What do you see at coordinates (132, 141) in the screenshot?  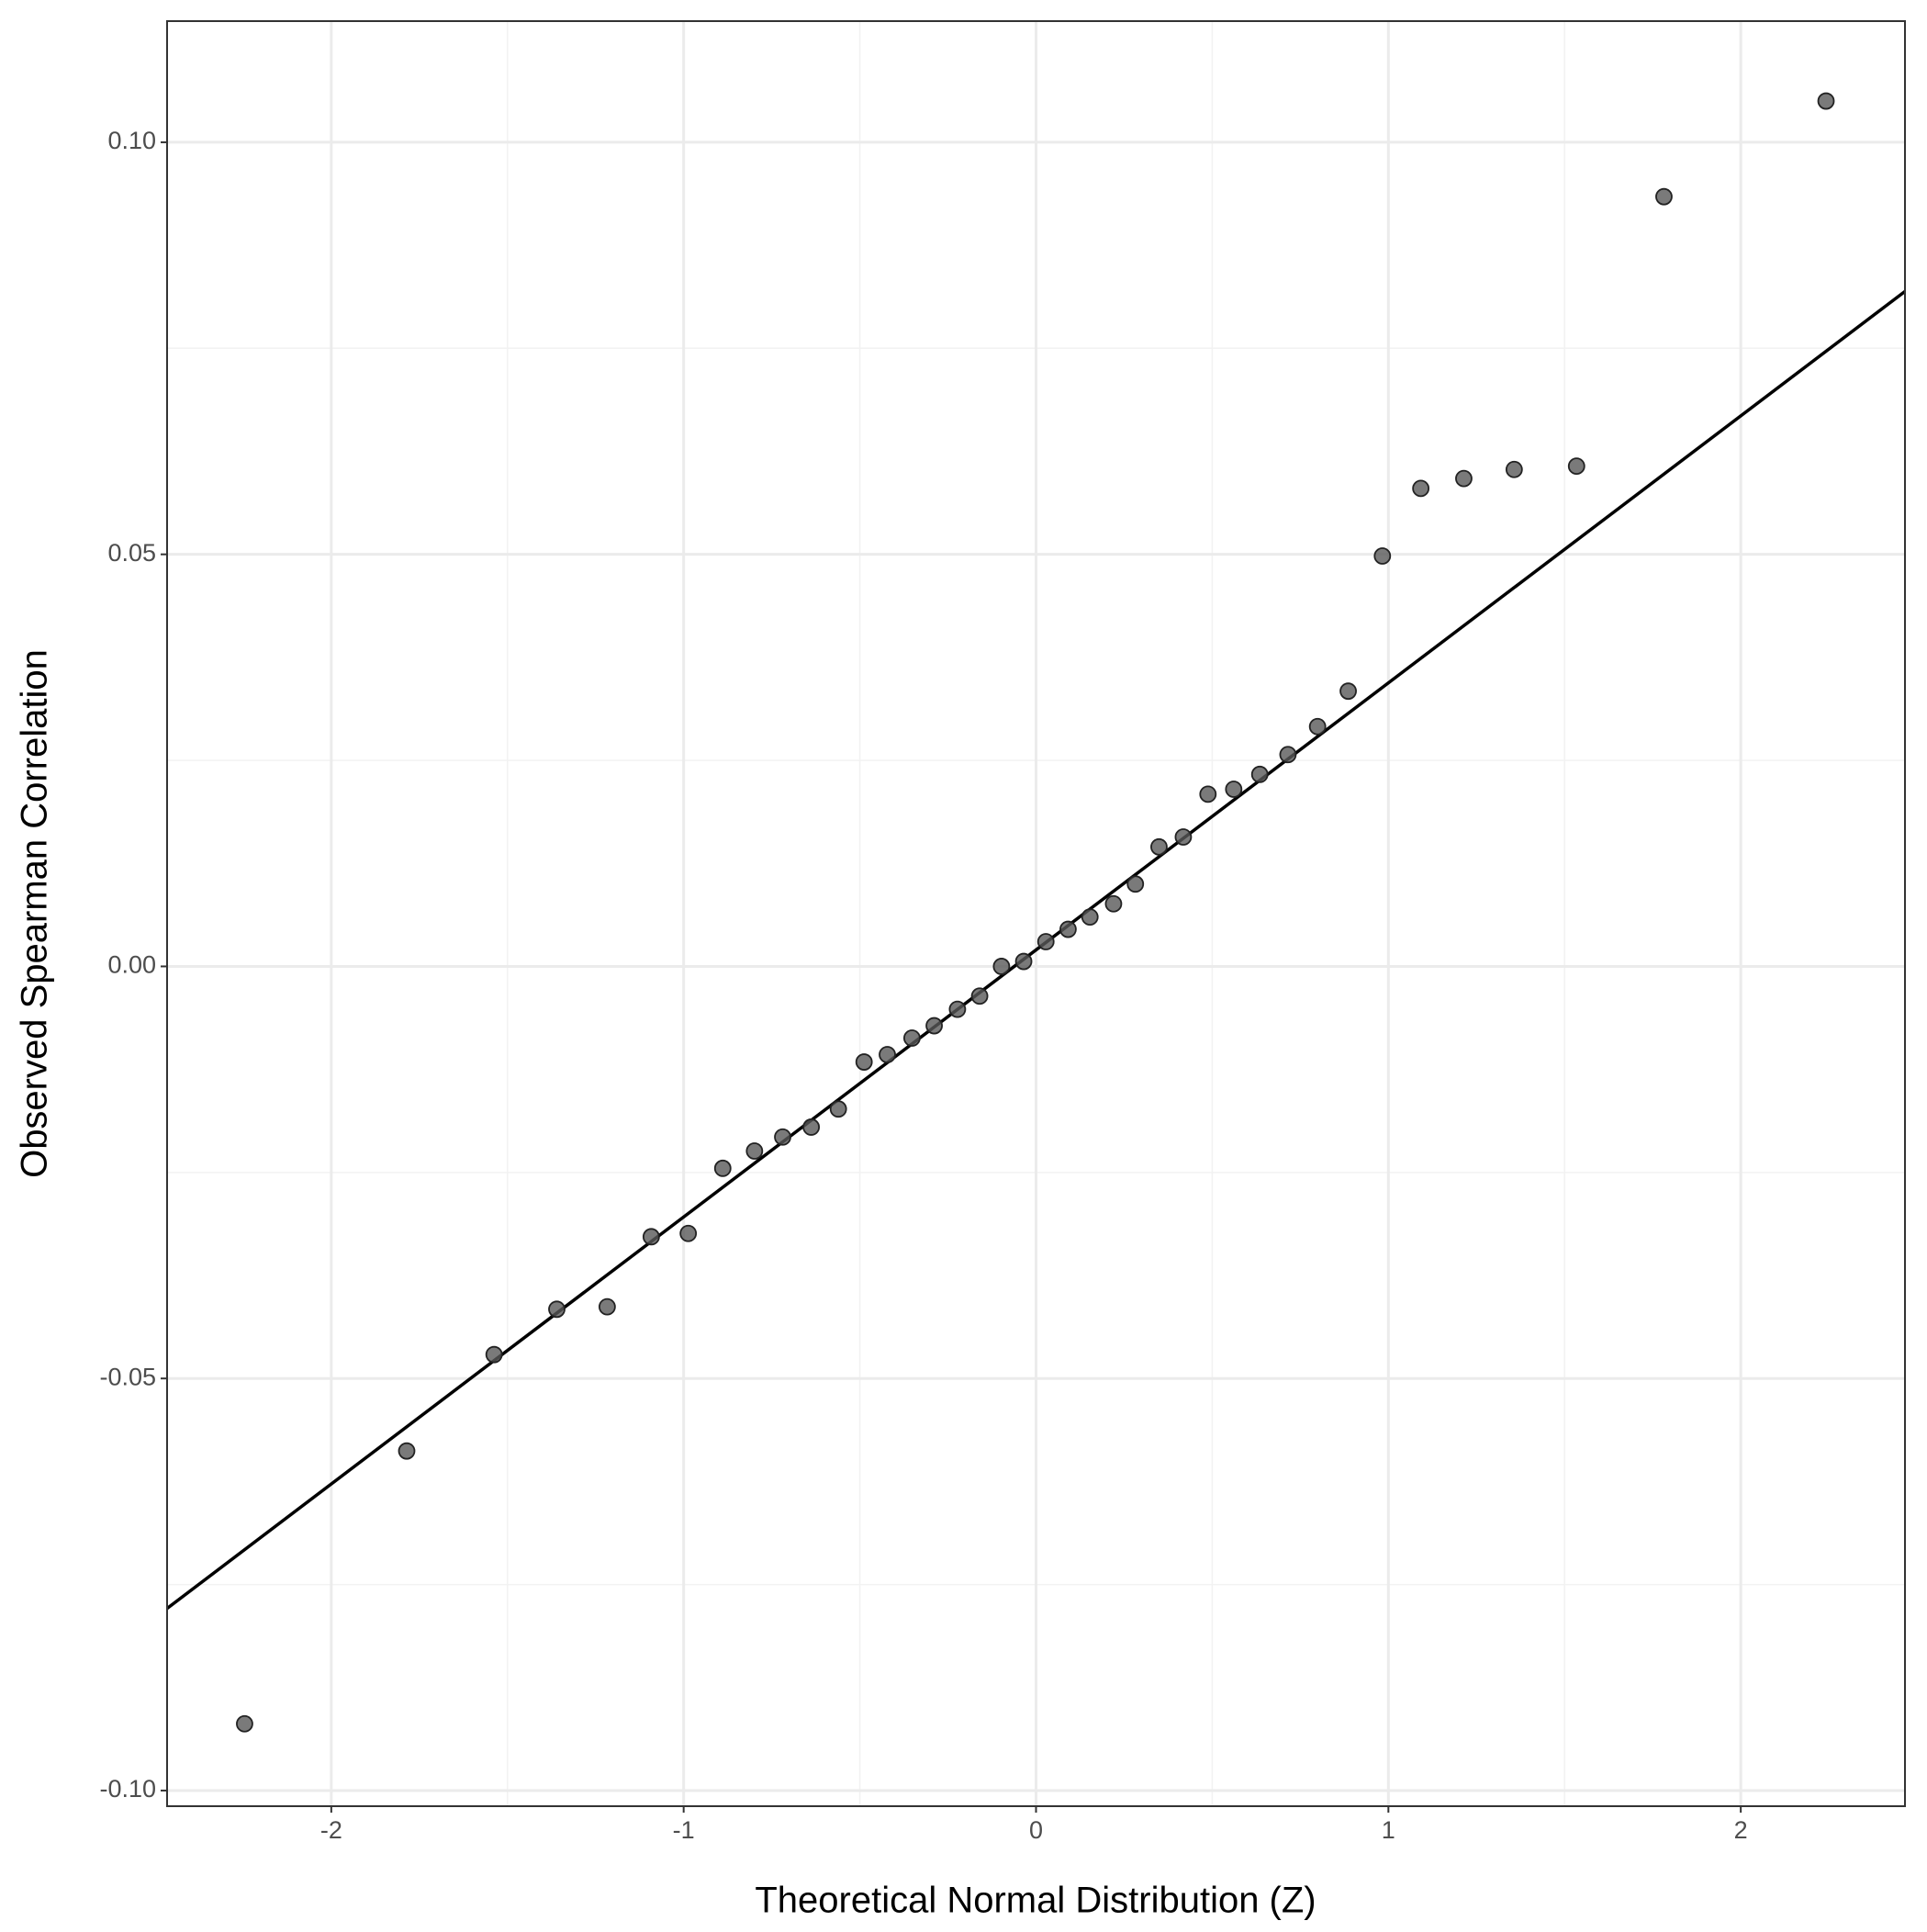 I see `y-tick-label: 0.10` at bounding box center [132, 141].